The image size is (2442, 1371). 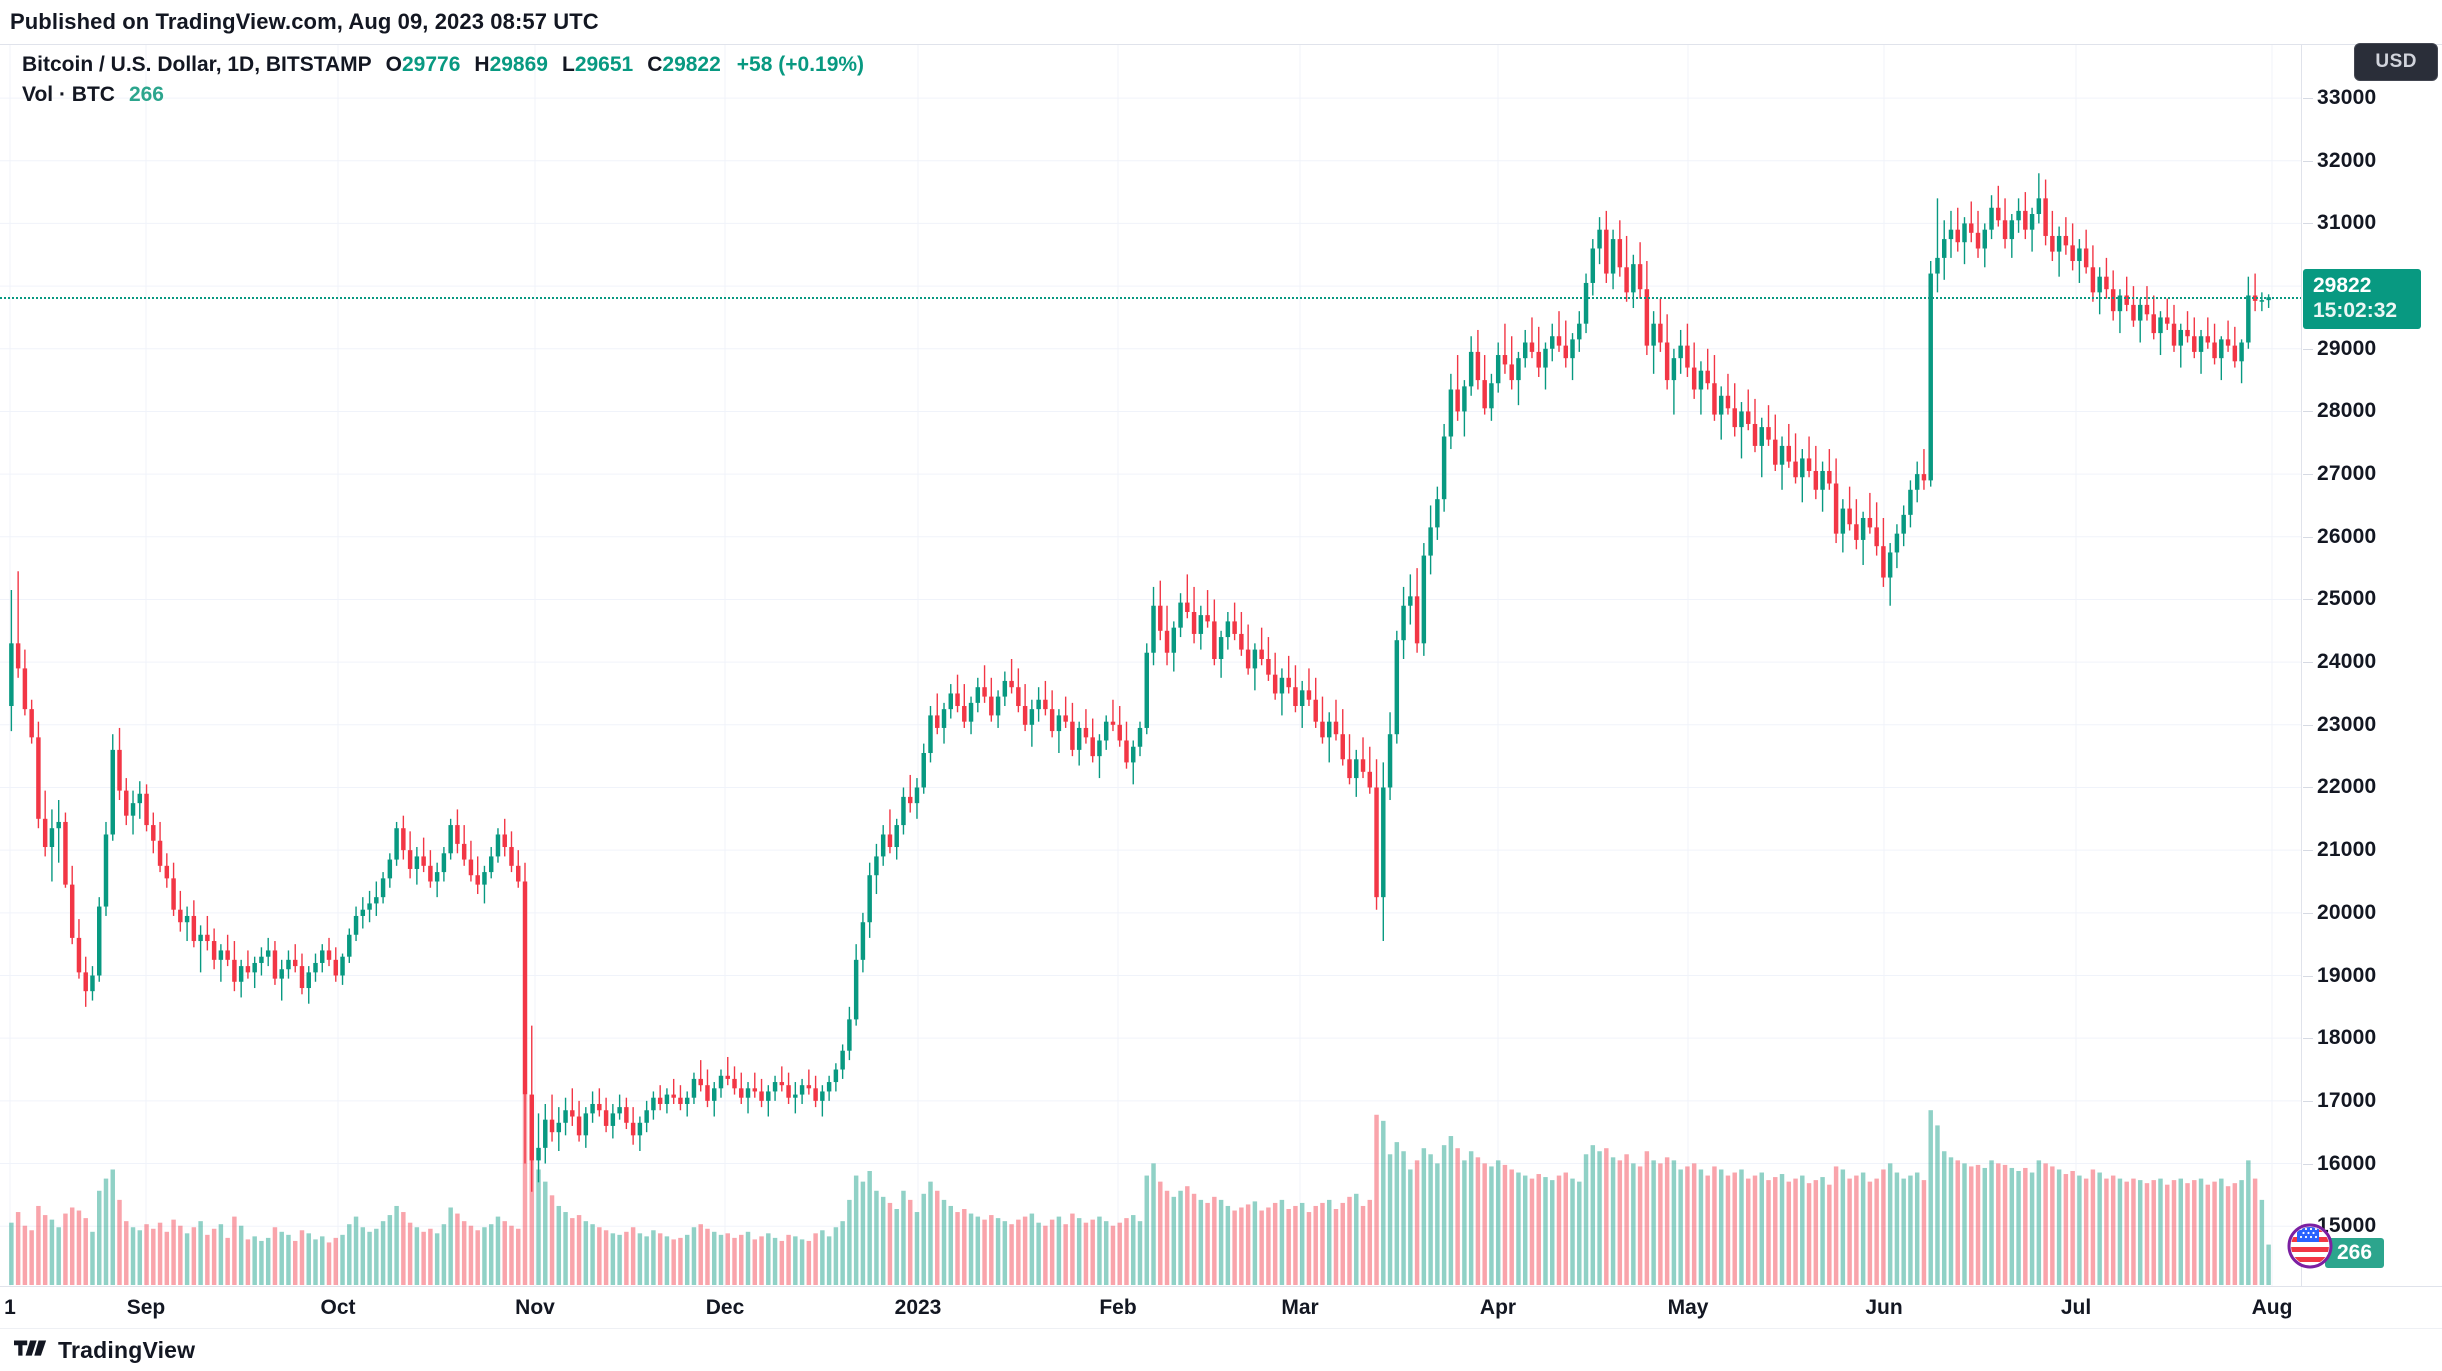 What do you see at coordinates (725, 1307) in the screenshot?
I see `time-tick-label: Dec` at bounding box center [725, 1307].